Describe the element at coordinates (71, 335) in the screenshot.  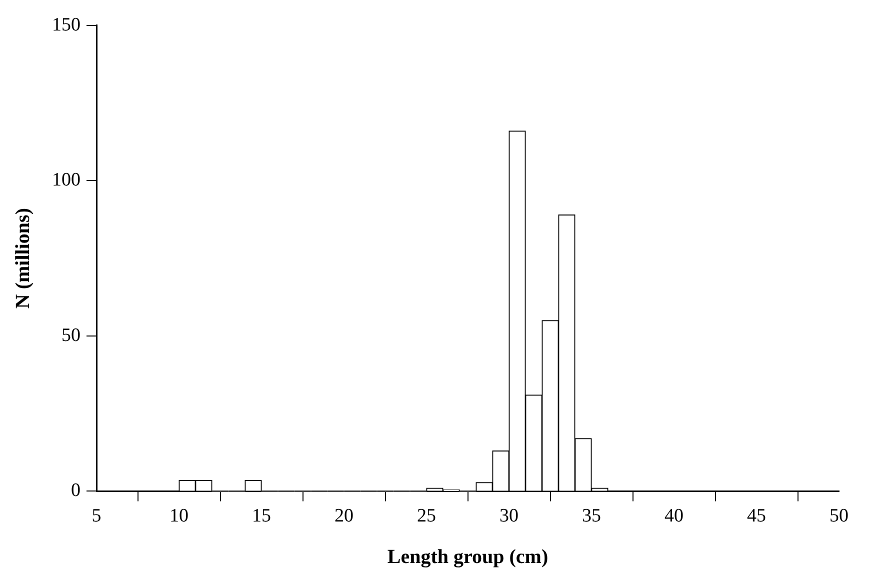
I see `y-tick-label: 50` at that location.